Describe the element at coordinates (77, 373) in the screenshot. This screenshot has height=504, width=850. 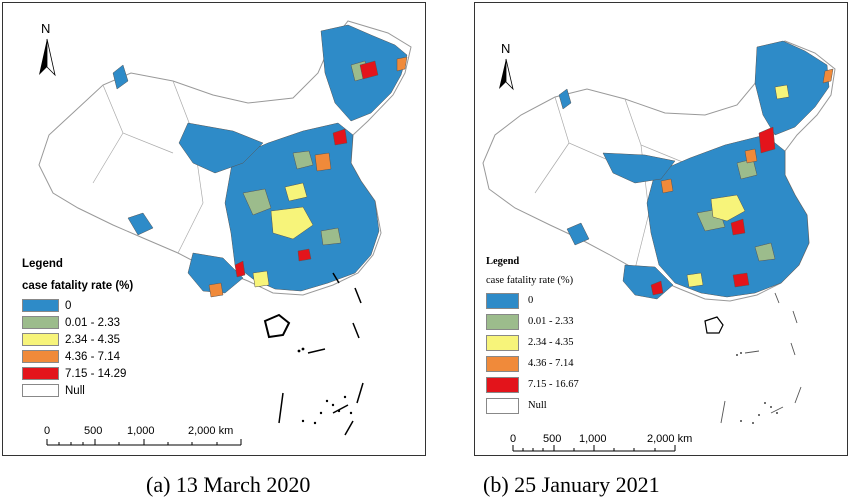
I see `legend-item: 7.15 - 14.29` at that location.